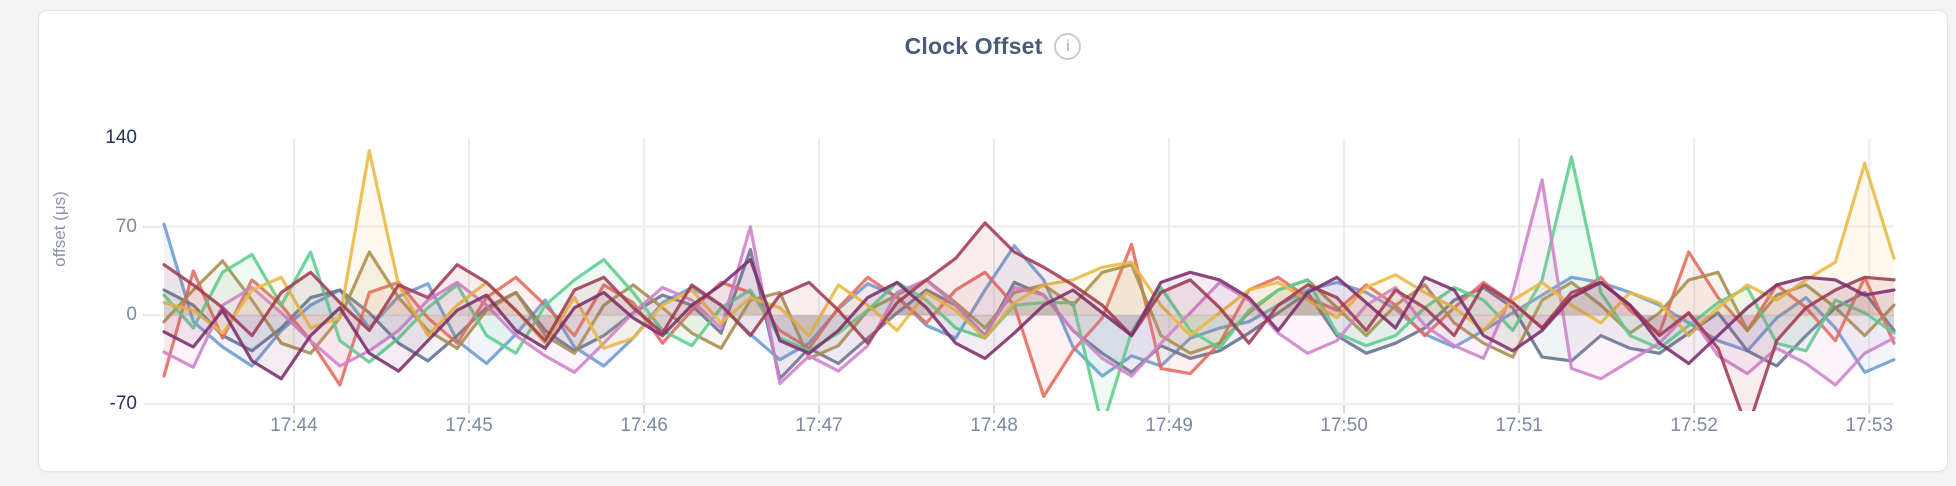  What do you see at coordinates (973, 46) in the screenshot?
I see `chart-title: Clock Offset` at bounding box center [973, 46].